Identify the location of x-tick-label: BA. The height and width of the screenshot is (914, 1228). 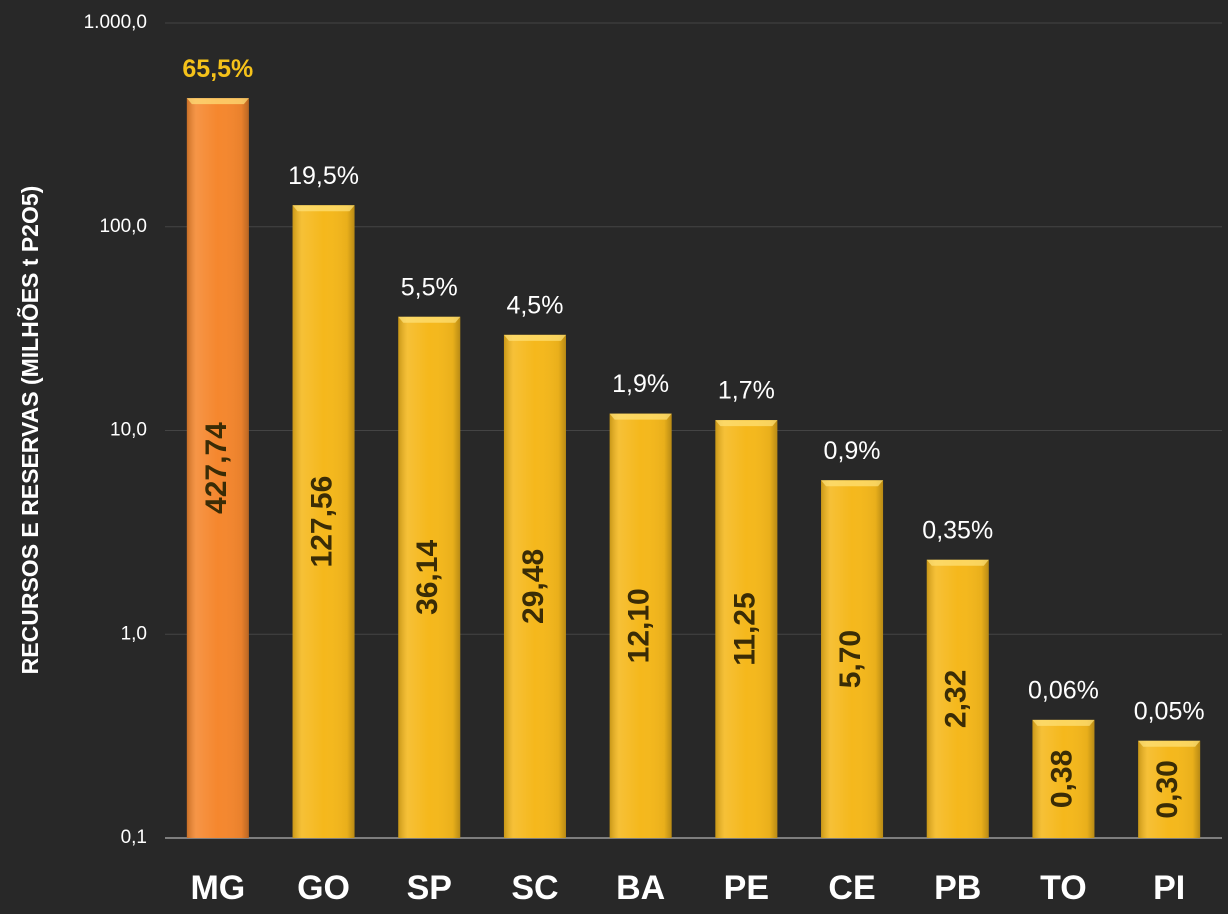
(640, 888).